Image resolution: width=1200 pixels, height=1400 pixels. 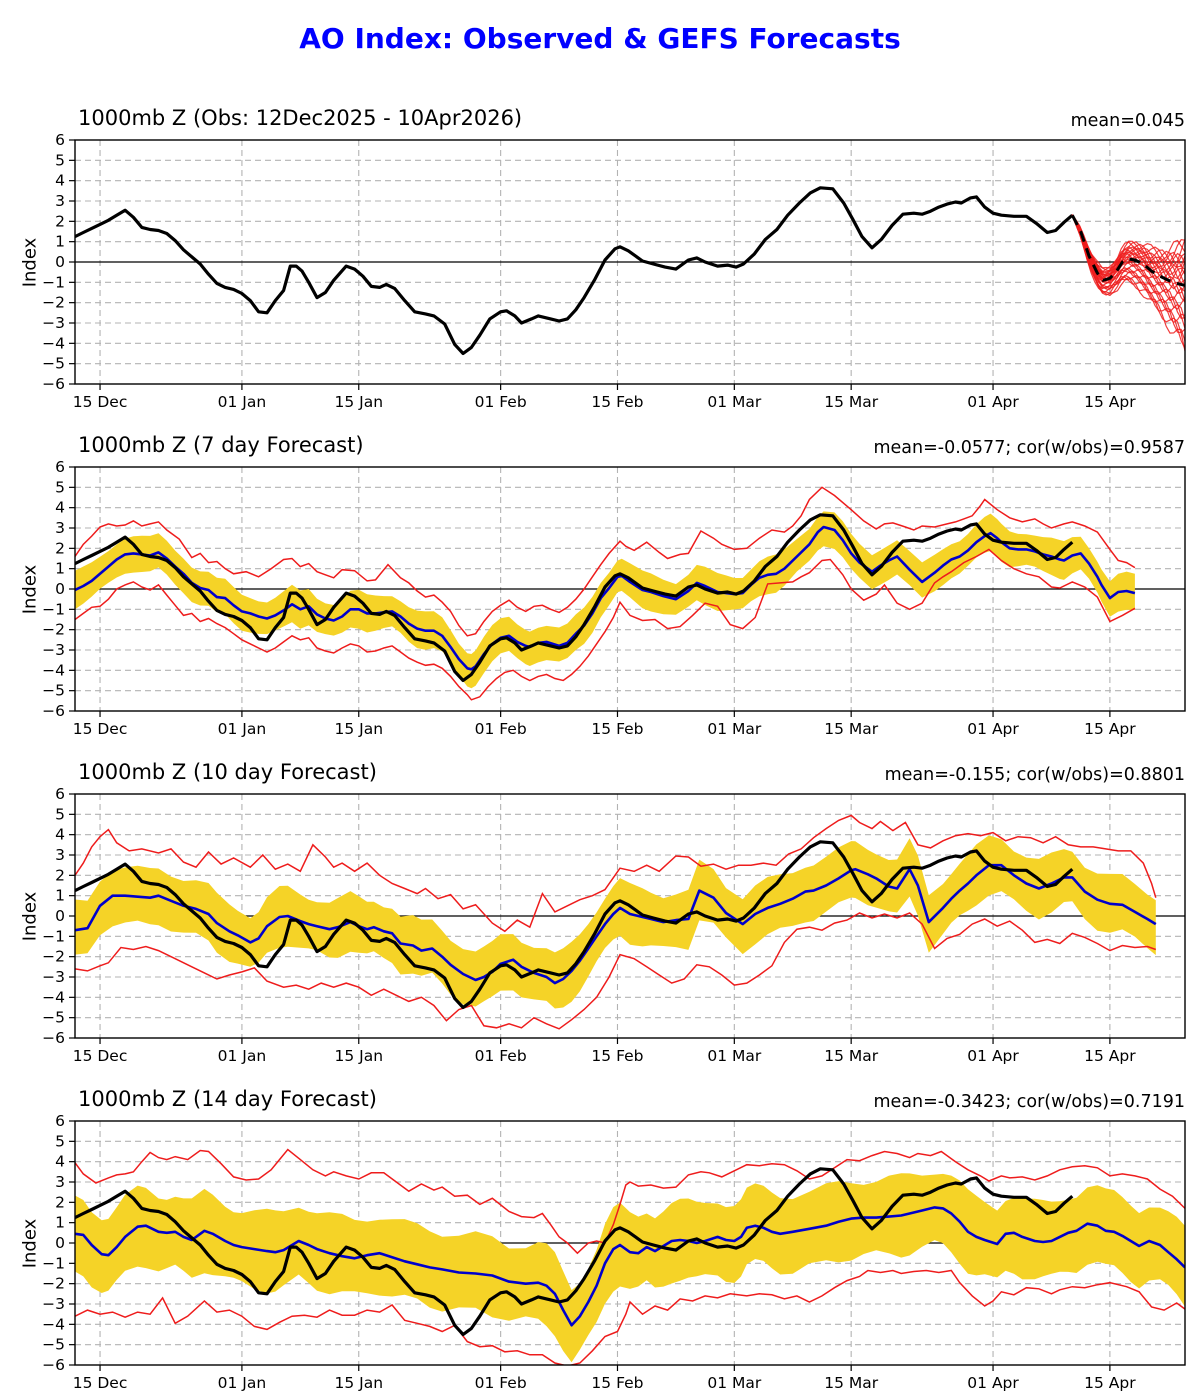 What do you see at coordinates (227, 1099) in the screenshot?
I see `panel-4-title: 1000mb Z (14 day Forecast)` at bounding box center [227, 1099].